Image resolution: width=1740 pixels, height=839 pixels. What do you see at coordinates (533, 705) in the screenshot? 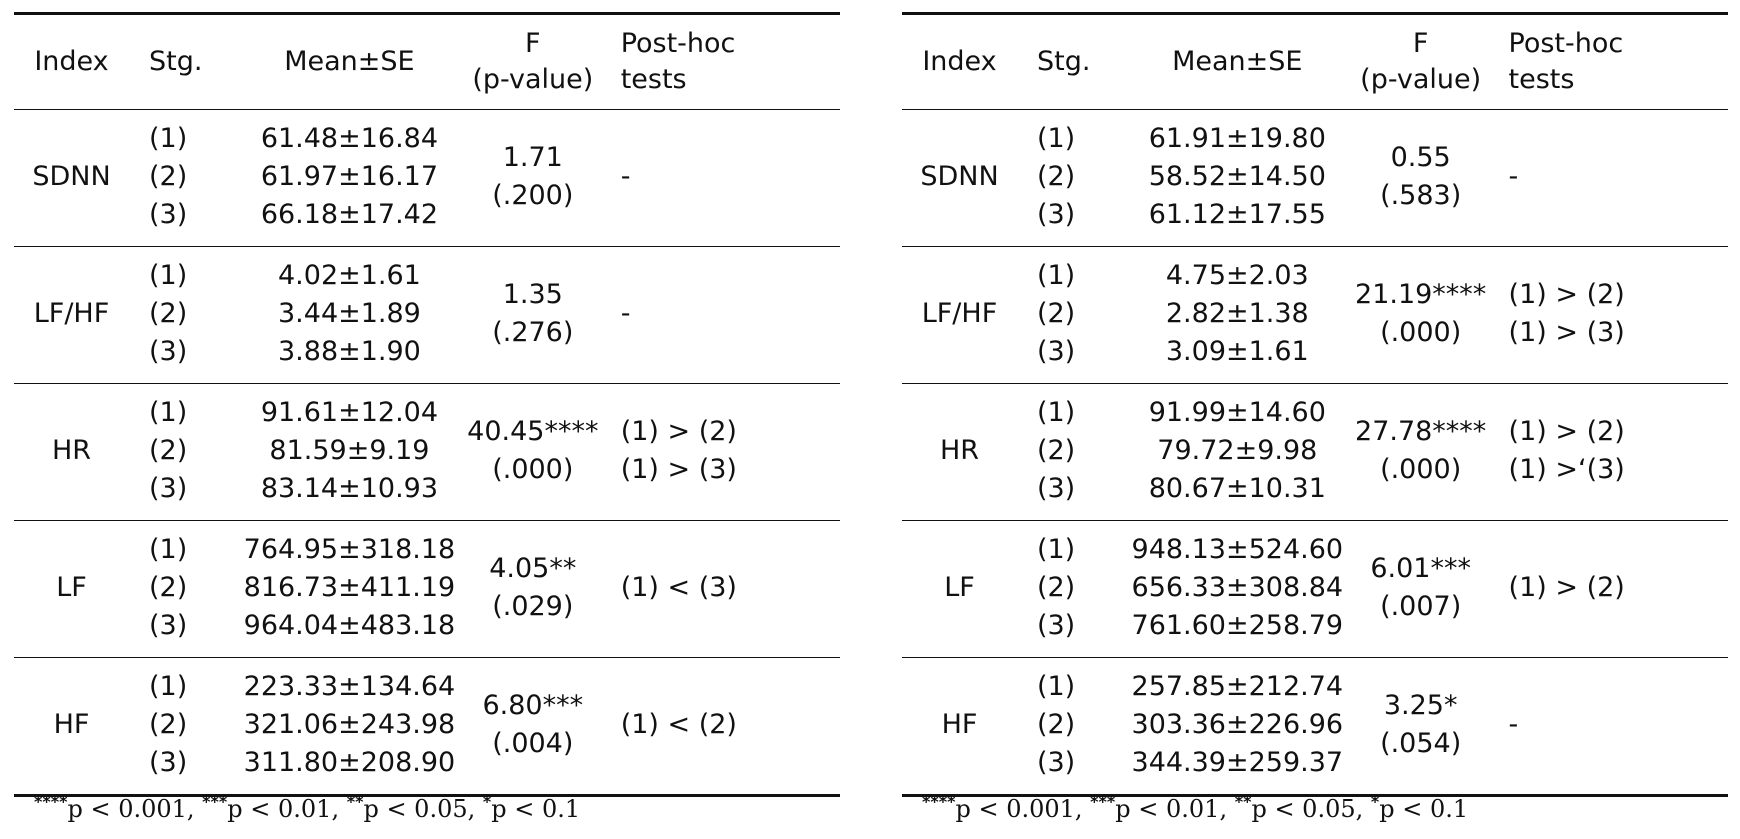
I see `f-value: 6.80***` at bounding box center [533, 705].